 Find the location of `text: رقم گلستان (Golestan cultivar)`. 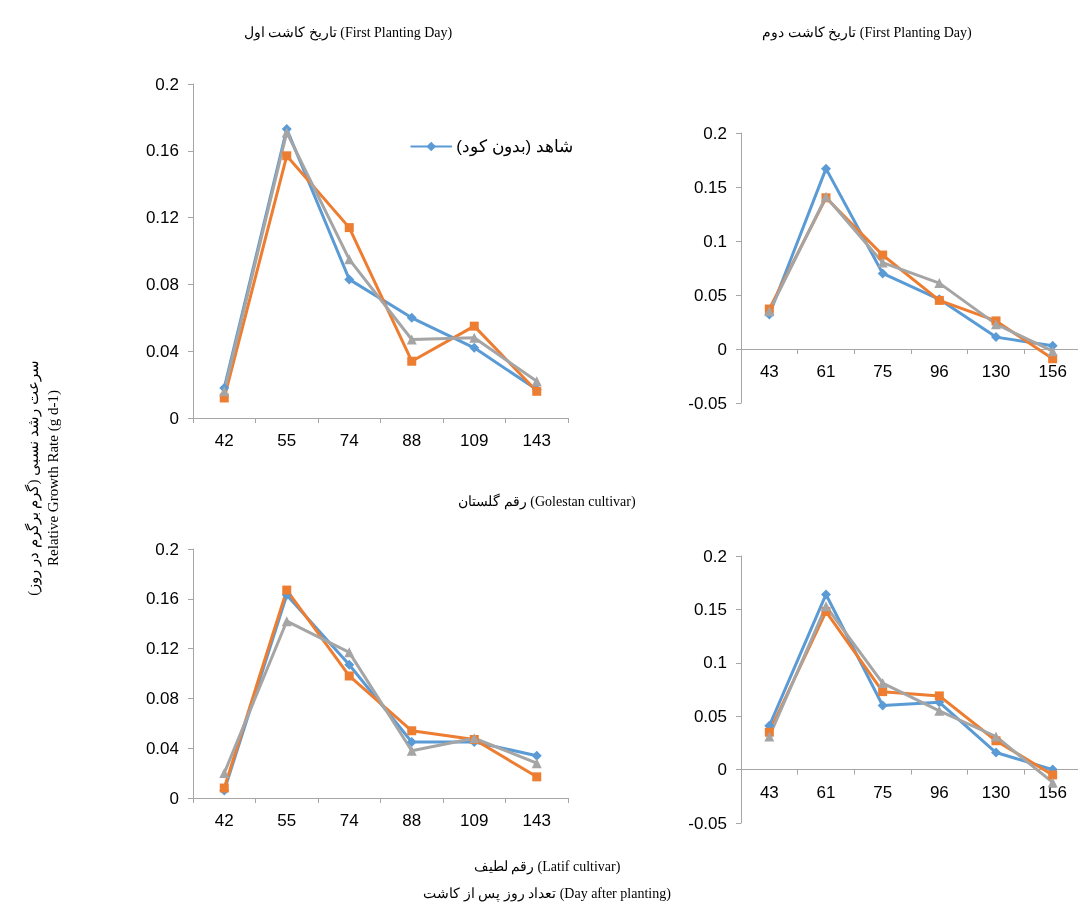

text: رقم گلستان (Golestan cultivar) is located at coordinates (547, 501).